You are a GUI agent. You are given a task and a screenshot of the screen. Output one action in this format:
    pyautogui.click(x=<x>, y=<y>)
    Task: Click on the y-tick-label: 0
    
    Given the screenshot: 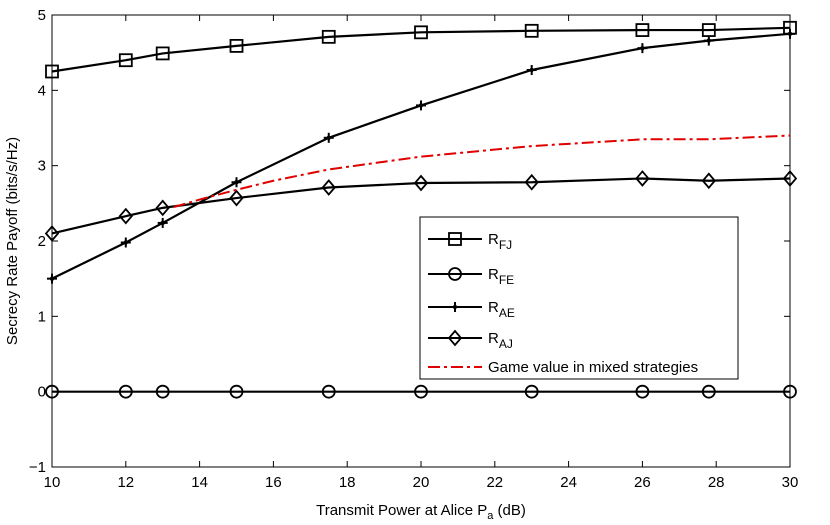 What is the action you would take?
    pyautogui.click(x=42, y=392)
    